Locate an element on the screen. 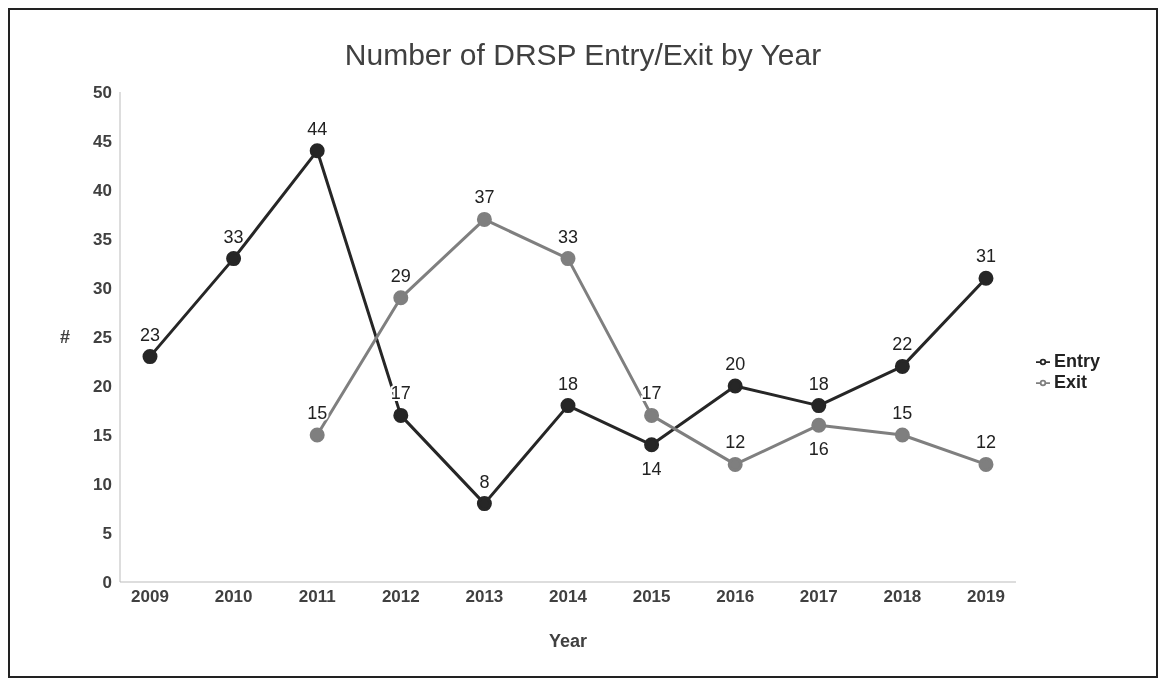 The width and height of the screenshot is (1168, 688). x-tick-label: 2012 is located at coordinates (400, 597).